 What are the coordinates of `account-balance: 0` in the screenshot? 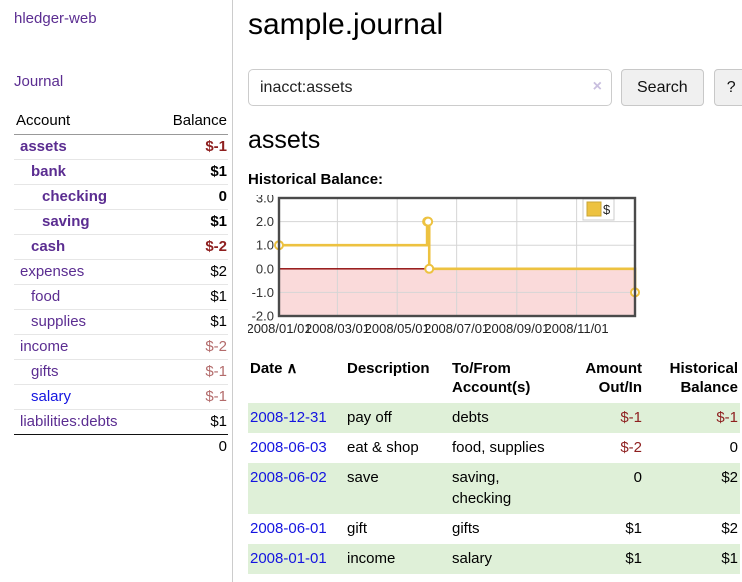 It's located at (187, 197).